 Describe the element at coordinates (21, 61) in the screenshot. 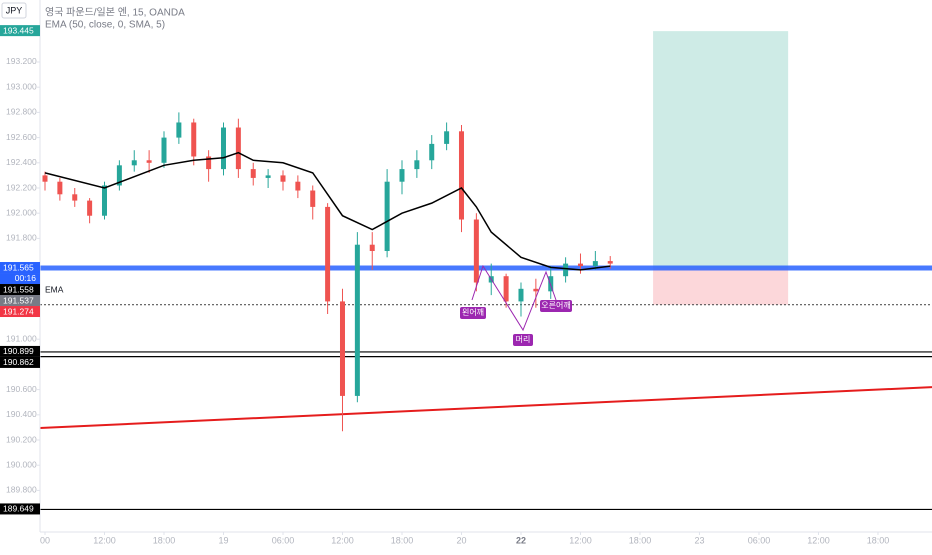

I see `y-tick-label: 193.200` at that location.